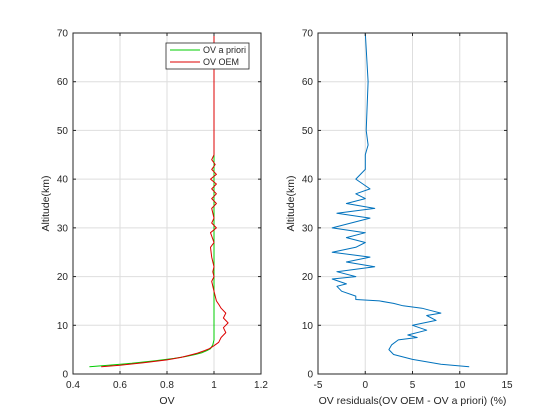  Describe the element at coordinates (318, 385) in the screenshot. I see `x-tick-label: -5` at that location.